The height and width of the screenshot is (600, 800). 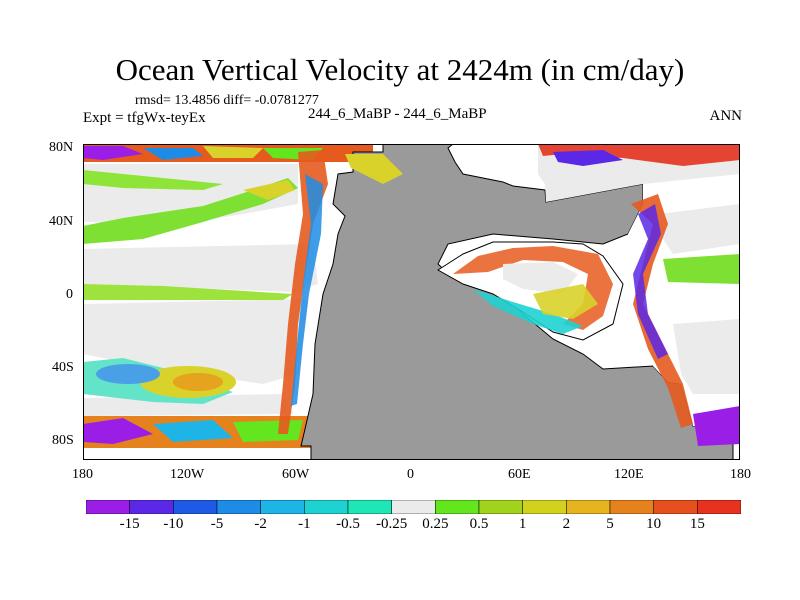 What do you see at coordinates (173, 524) in the screenshot?
I see `colorbar-tick-label: -10` at bounding box center [173, 524].